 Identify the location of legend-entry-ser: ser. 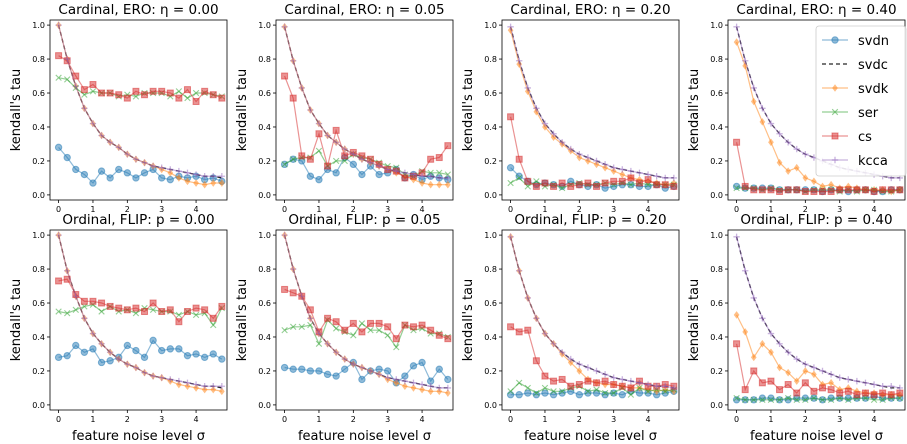
(868, 113).